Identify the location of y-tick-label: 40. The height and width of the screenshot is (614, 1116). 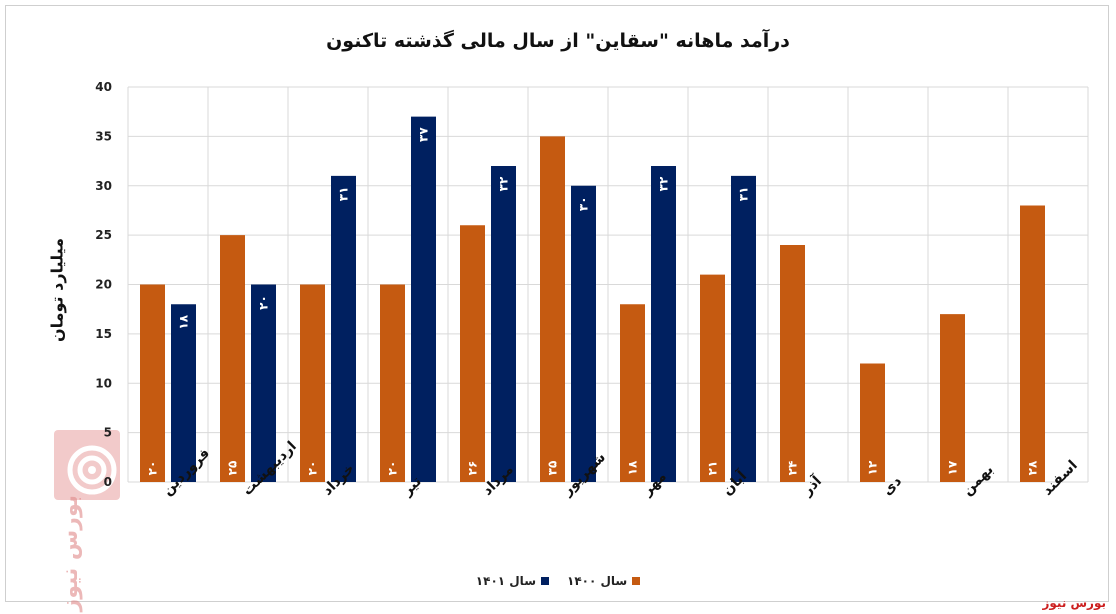
(103, 87).